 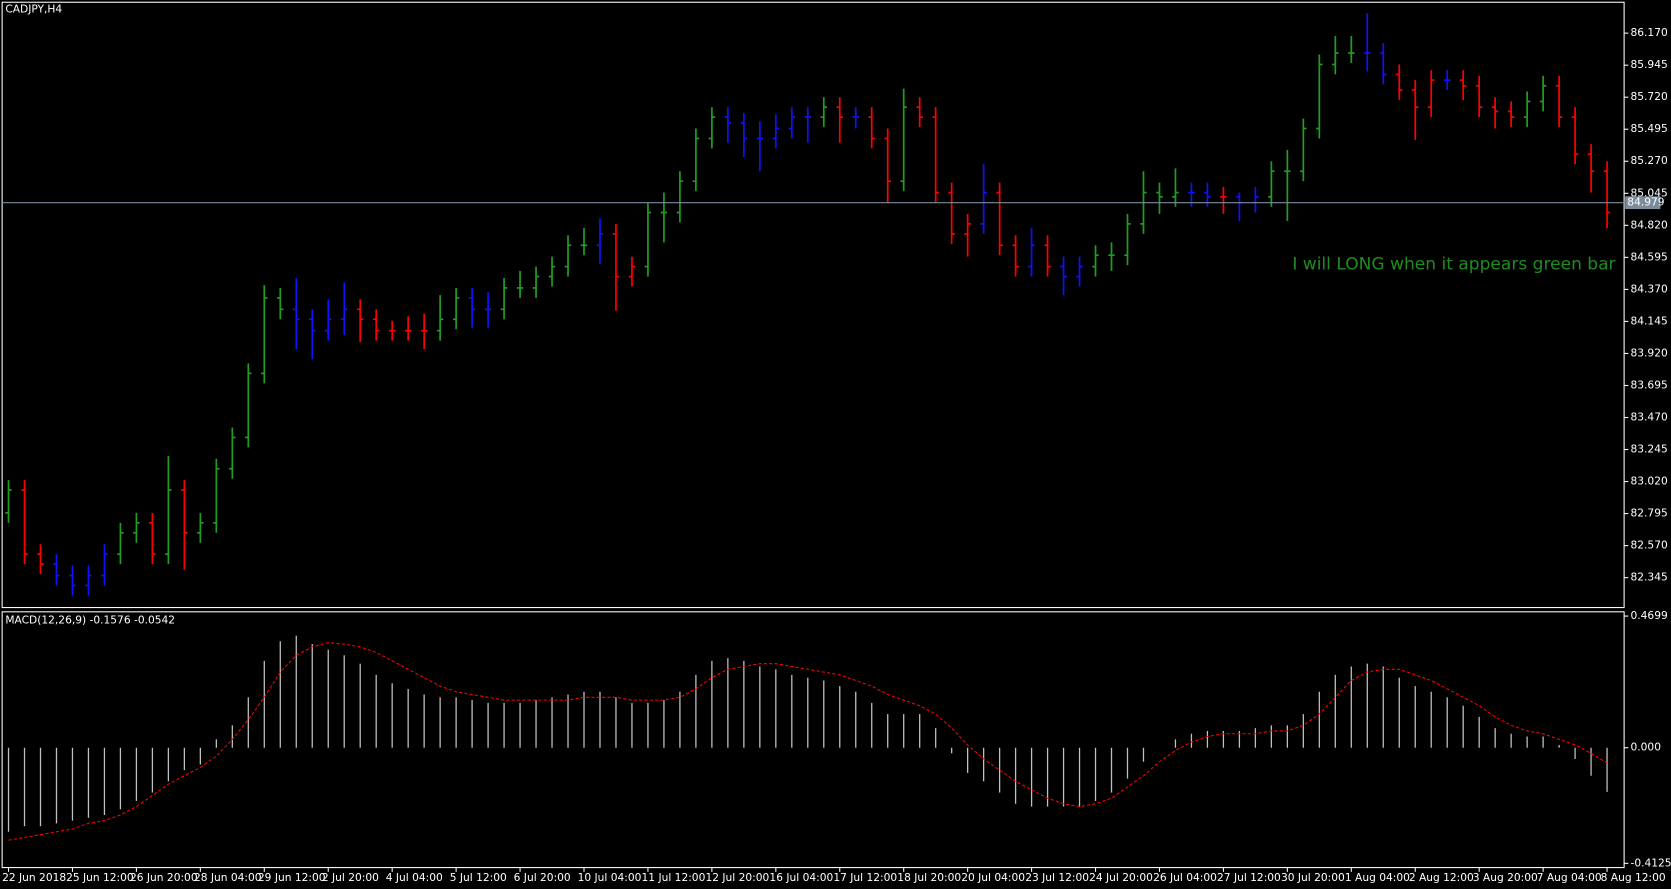 I want to click on x-tick-label: 11 Jul 12:00, so click(x=674, y=877).